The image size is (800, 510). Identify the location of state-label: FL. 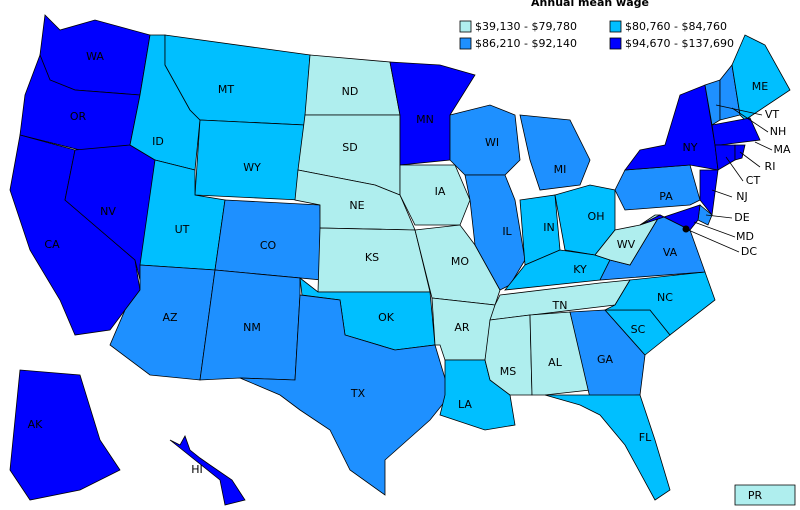
(645, 437).